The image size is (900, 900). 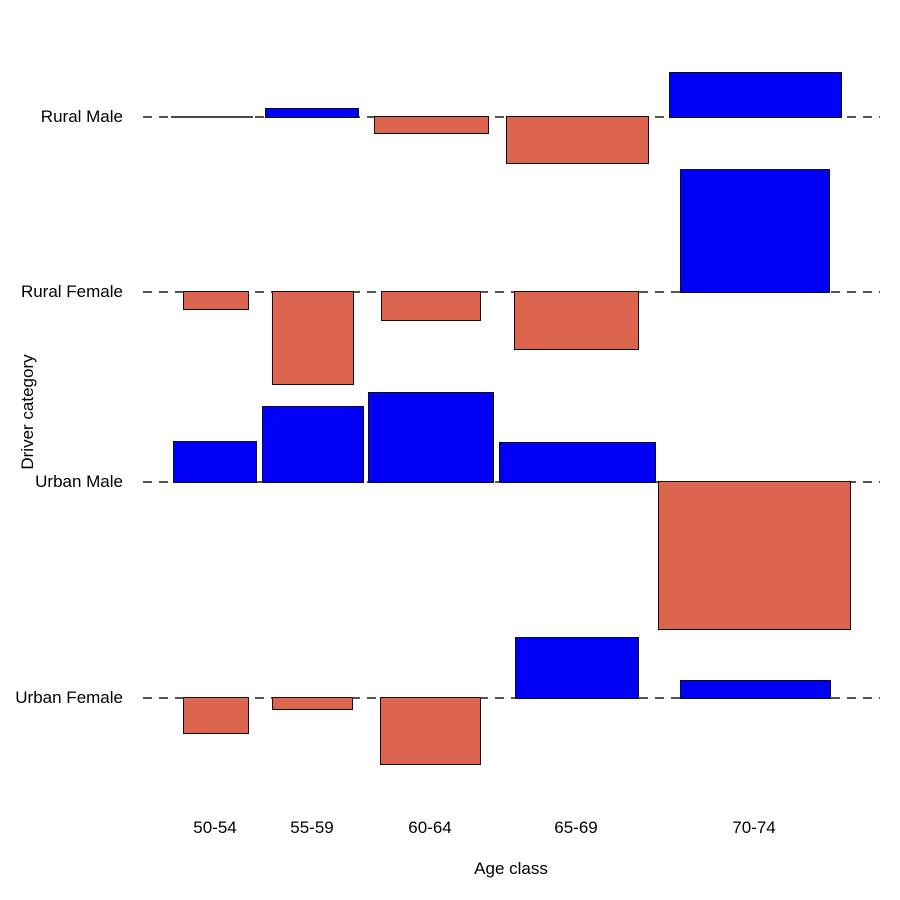 I want to click on x-tick-label: 70-74, so click(x=754, y=827).